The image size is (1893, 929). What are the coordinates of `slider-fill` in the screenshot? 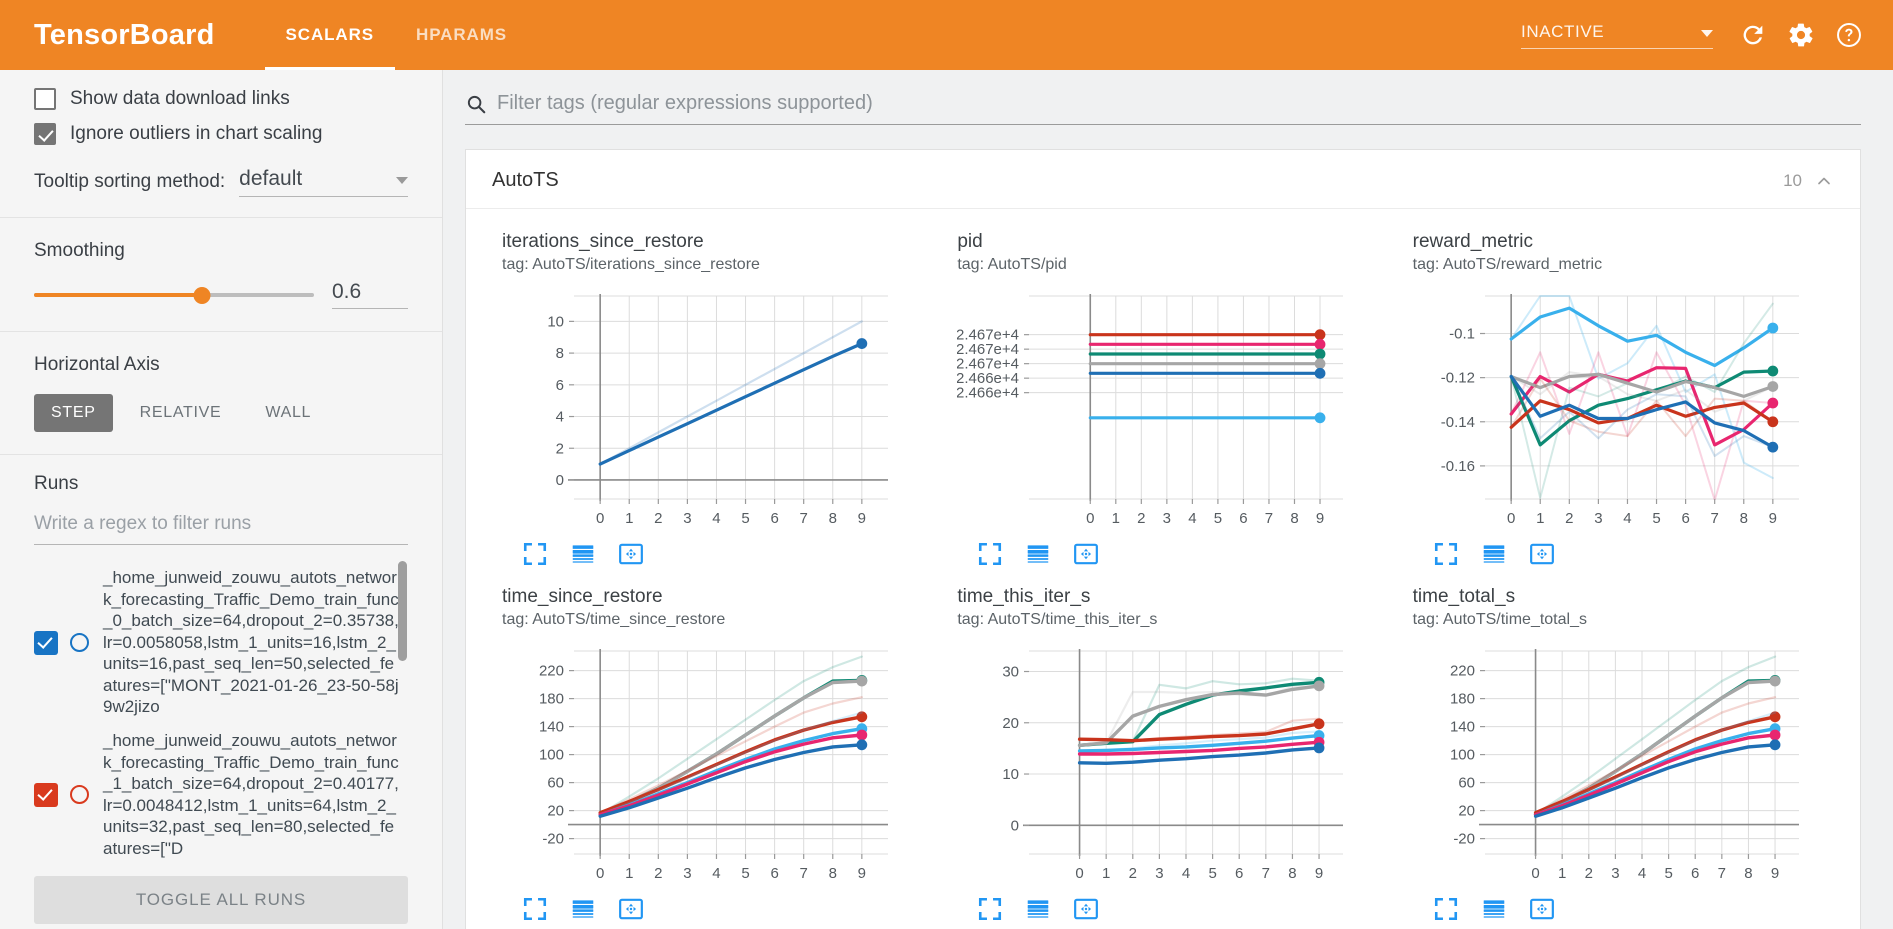 It's located at (118, 294).